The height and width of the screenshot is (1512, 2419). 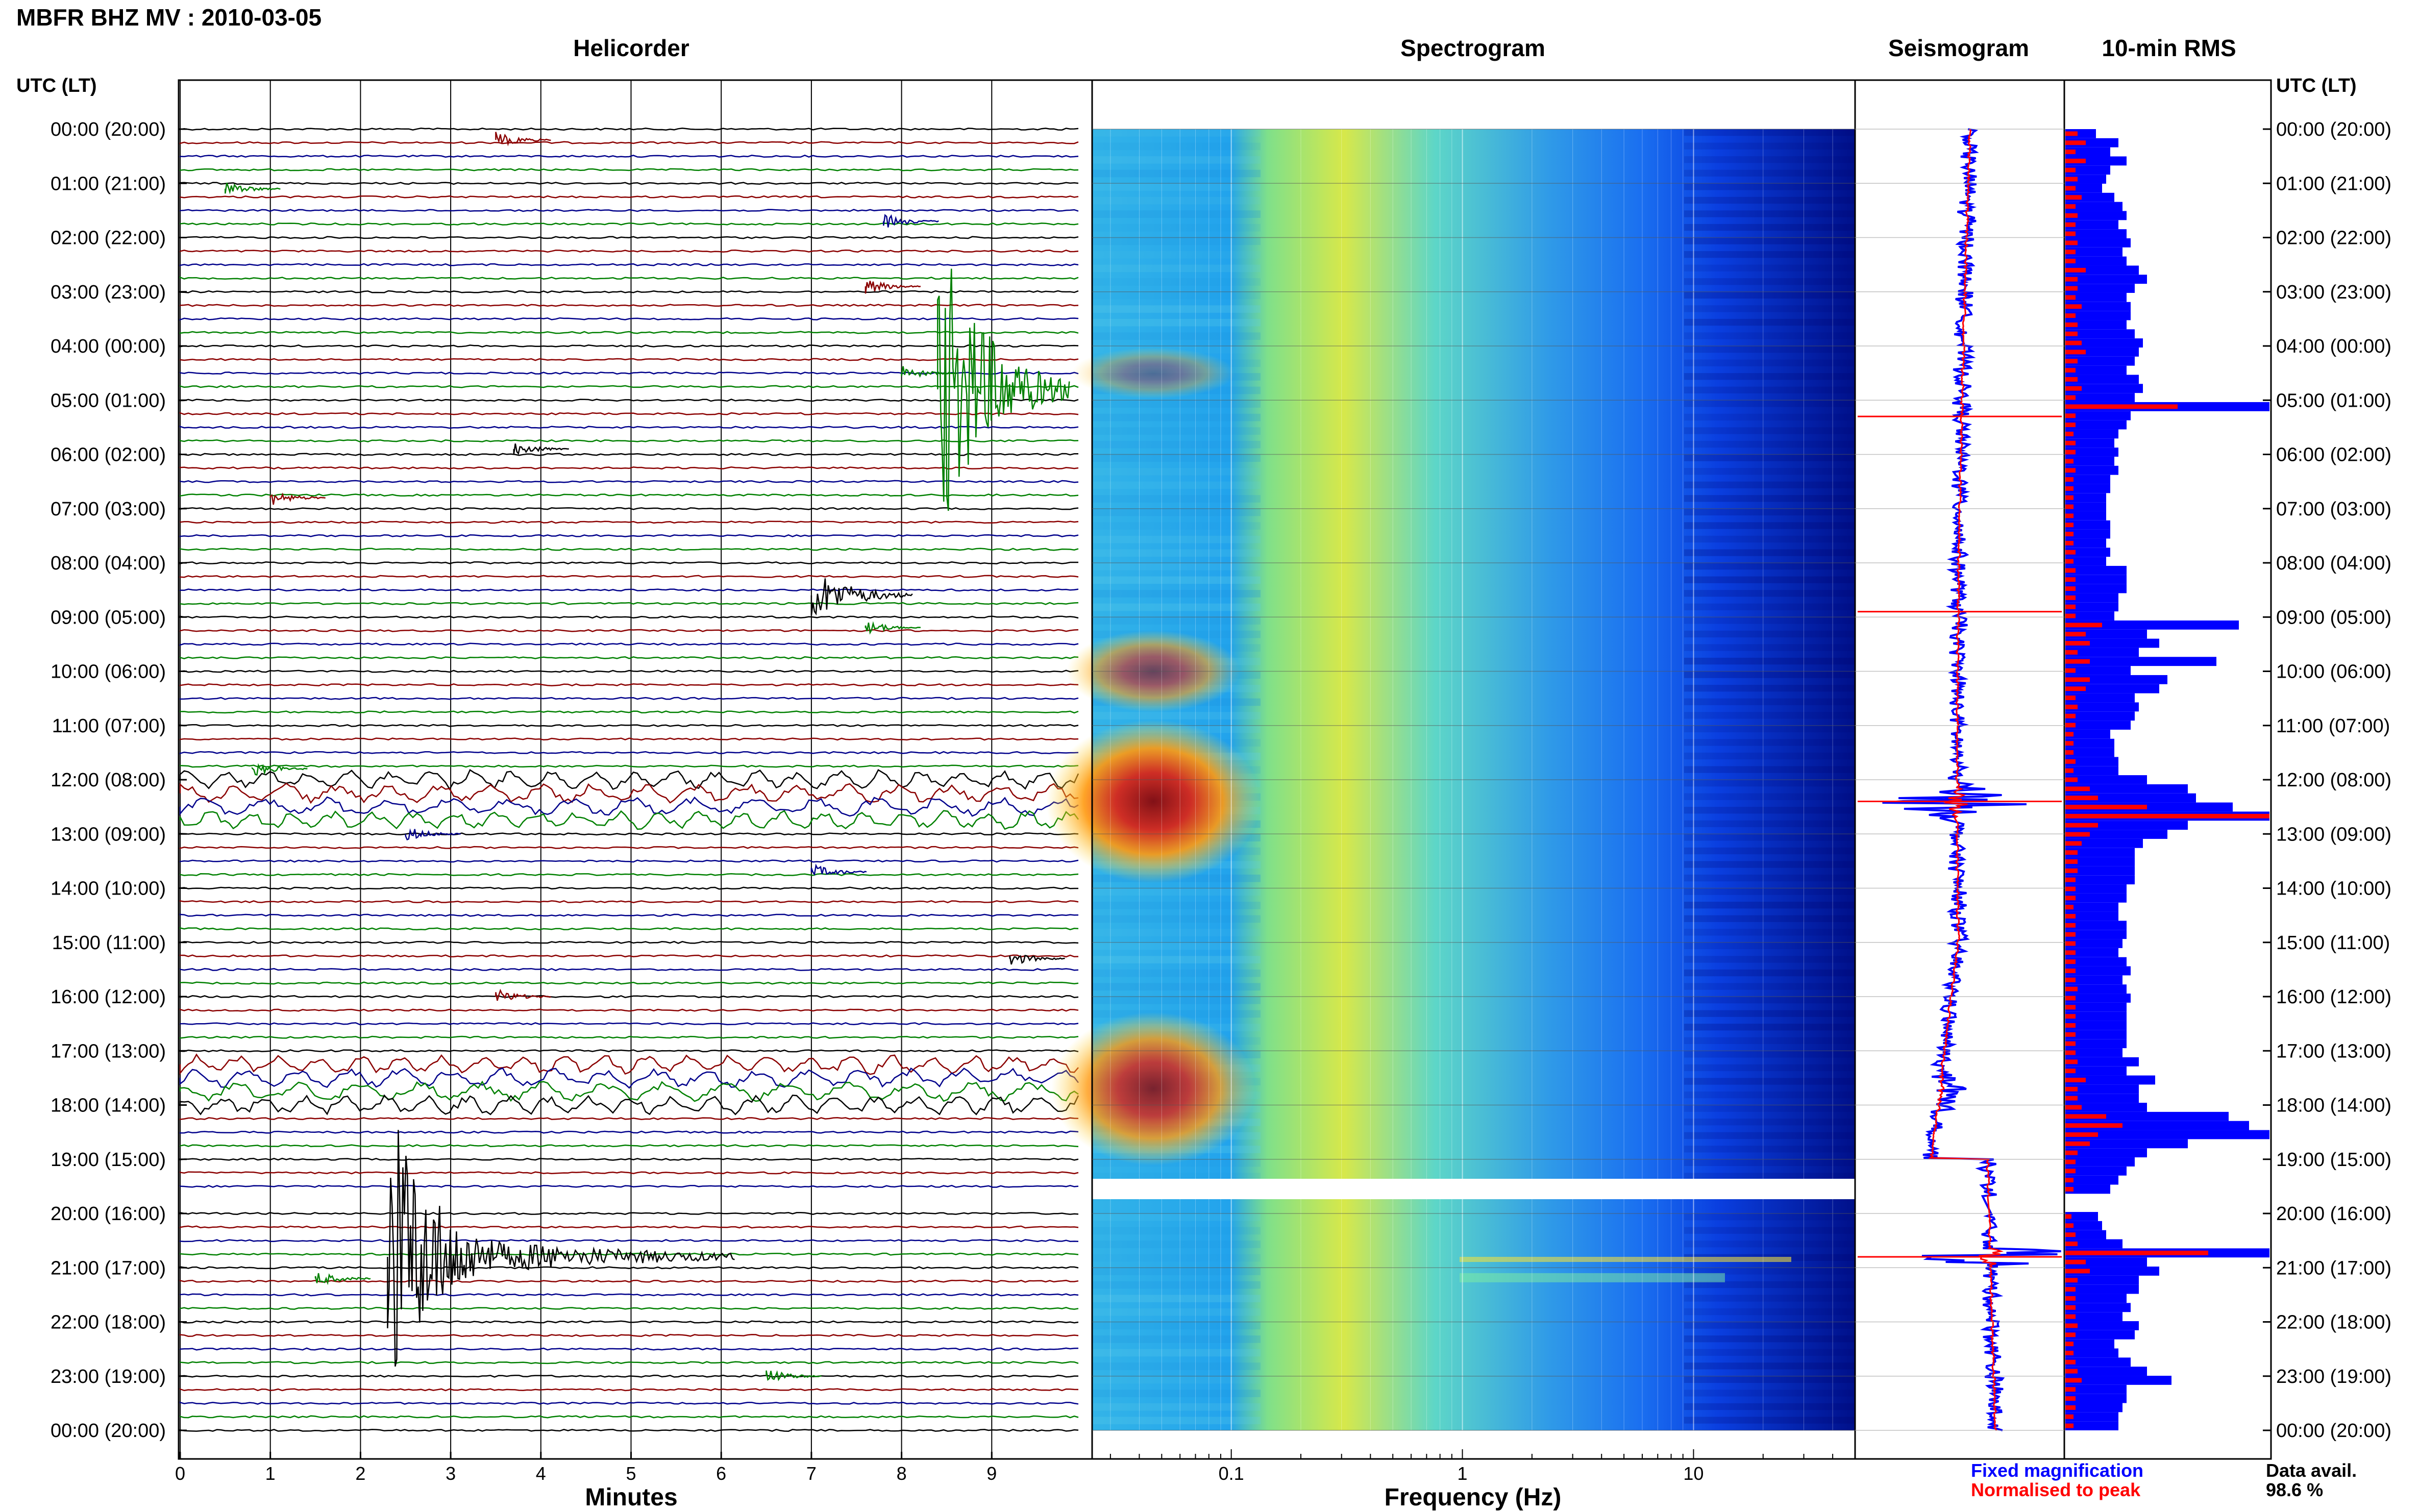 I want to click on data-availability-label: Data avail., so click(x=2311, y=1470).